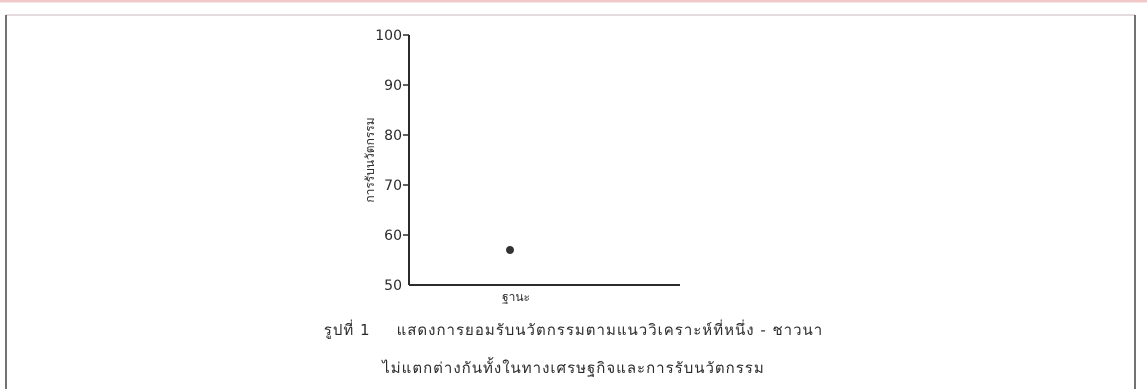 This screenshot has height=389, width=1147. Describe the element at coordinates (393, 286) in the screenshot. I see `y-tick-label: 50` at that location.